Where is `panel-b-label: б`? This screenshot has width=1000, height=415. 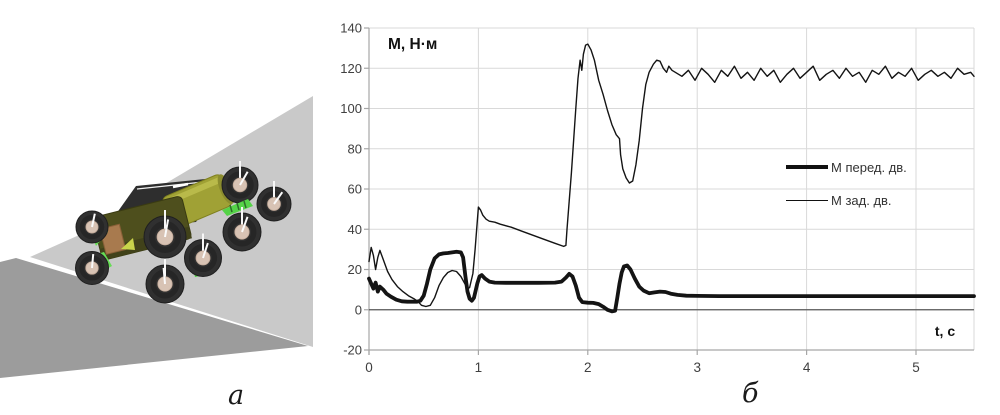
panel-b-label: б is located at coordinates (750, 393).